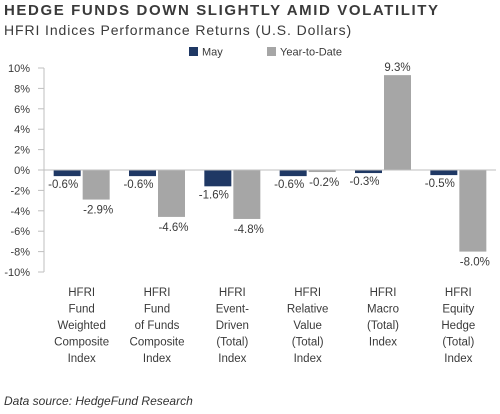 The height and width of the screenshot is (414, 500). Describe the element at coordinates (193, 51) in the screenshot. I see `legend-swatch-may` at that location.